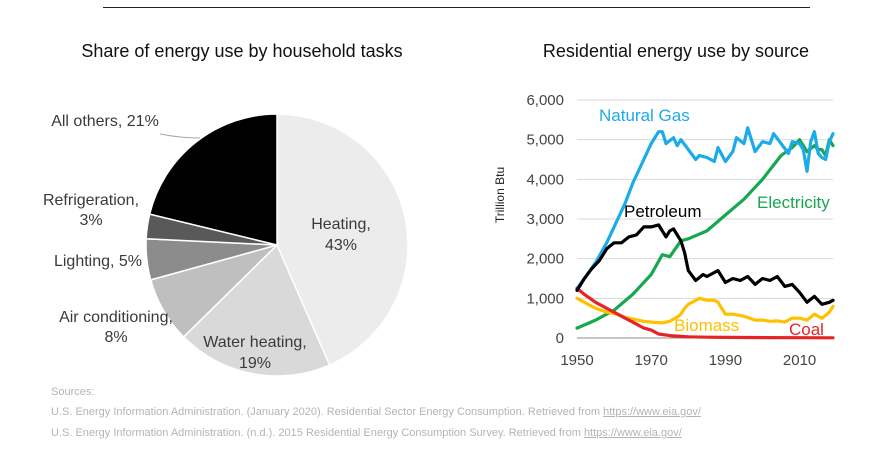 The height and width of the screenshot is (466, 892). Describe the element at coordinates (341, 245) in the screenshot. I see `pie-label-heating: 43%` at that location.